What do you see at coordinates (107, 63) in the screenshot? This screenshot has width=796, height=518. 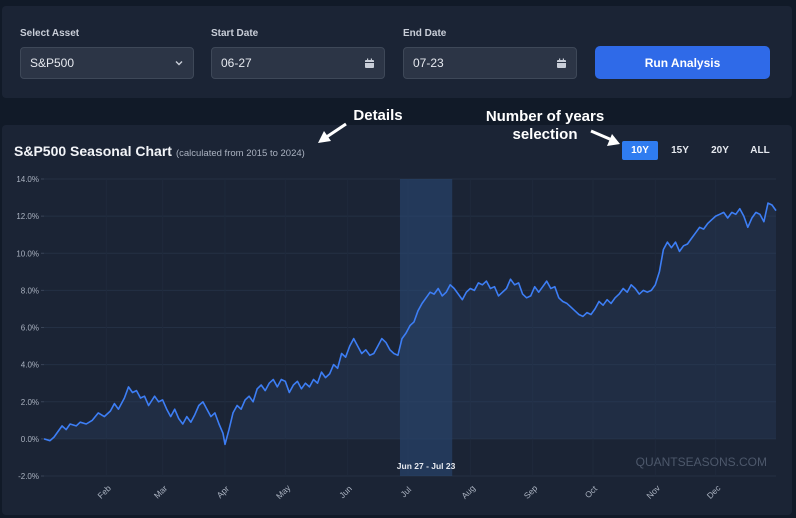 I see `asset-select: S&P500` at bounding box center [107, 63].